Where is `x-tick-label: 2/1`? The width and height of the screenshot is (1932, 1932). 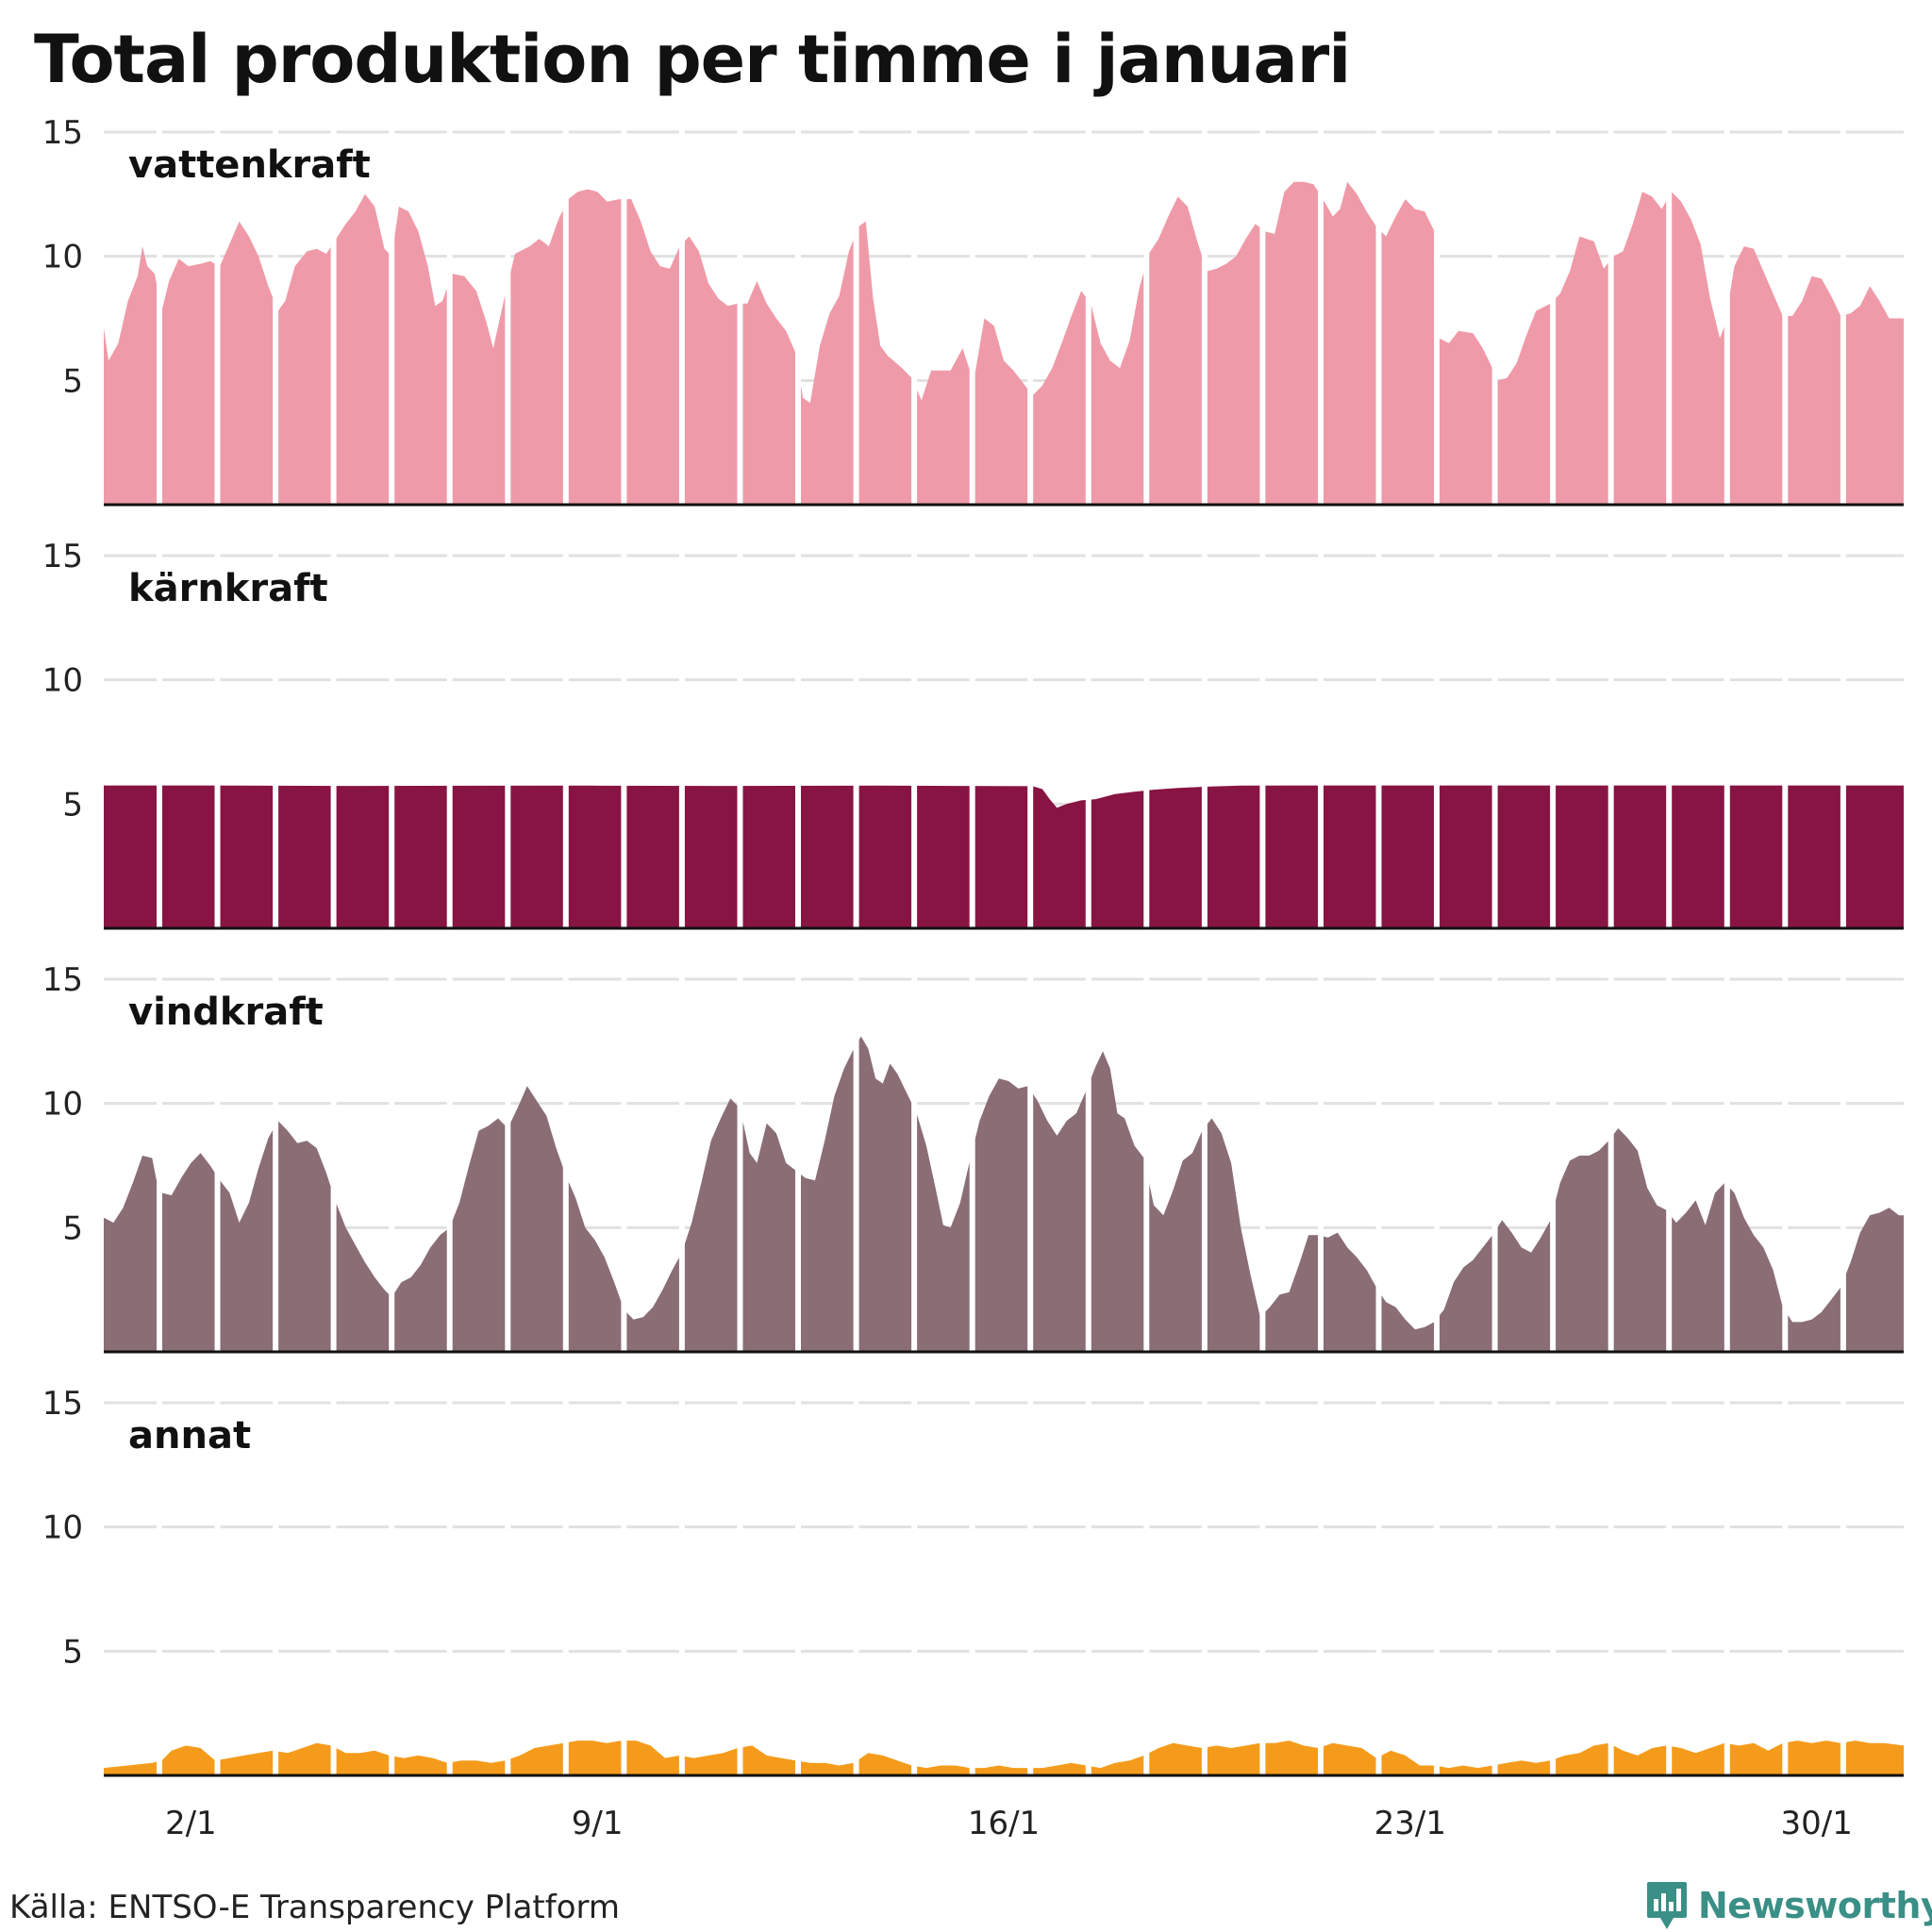 x-tick-label: 2/1 is located at coordinates (191, 1824).